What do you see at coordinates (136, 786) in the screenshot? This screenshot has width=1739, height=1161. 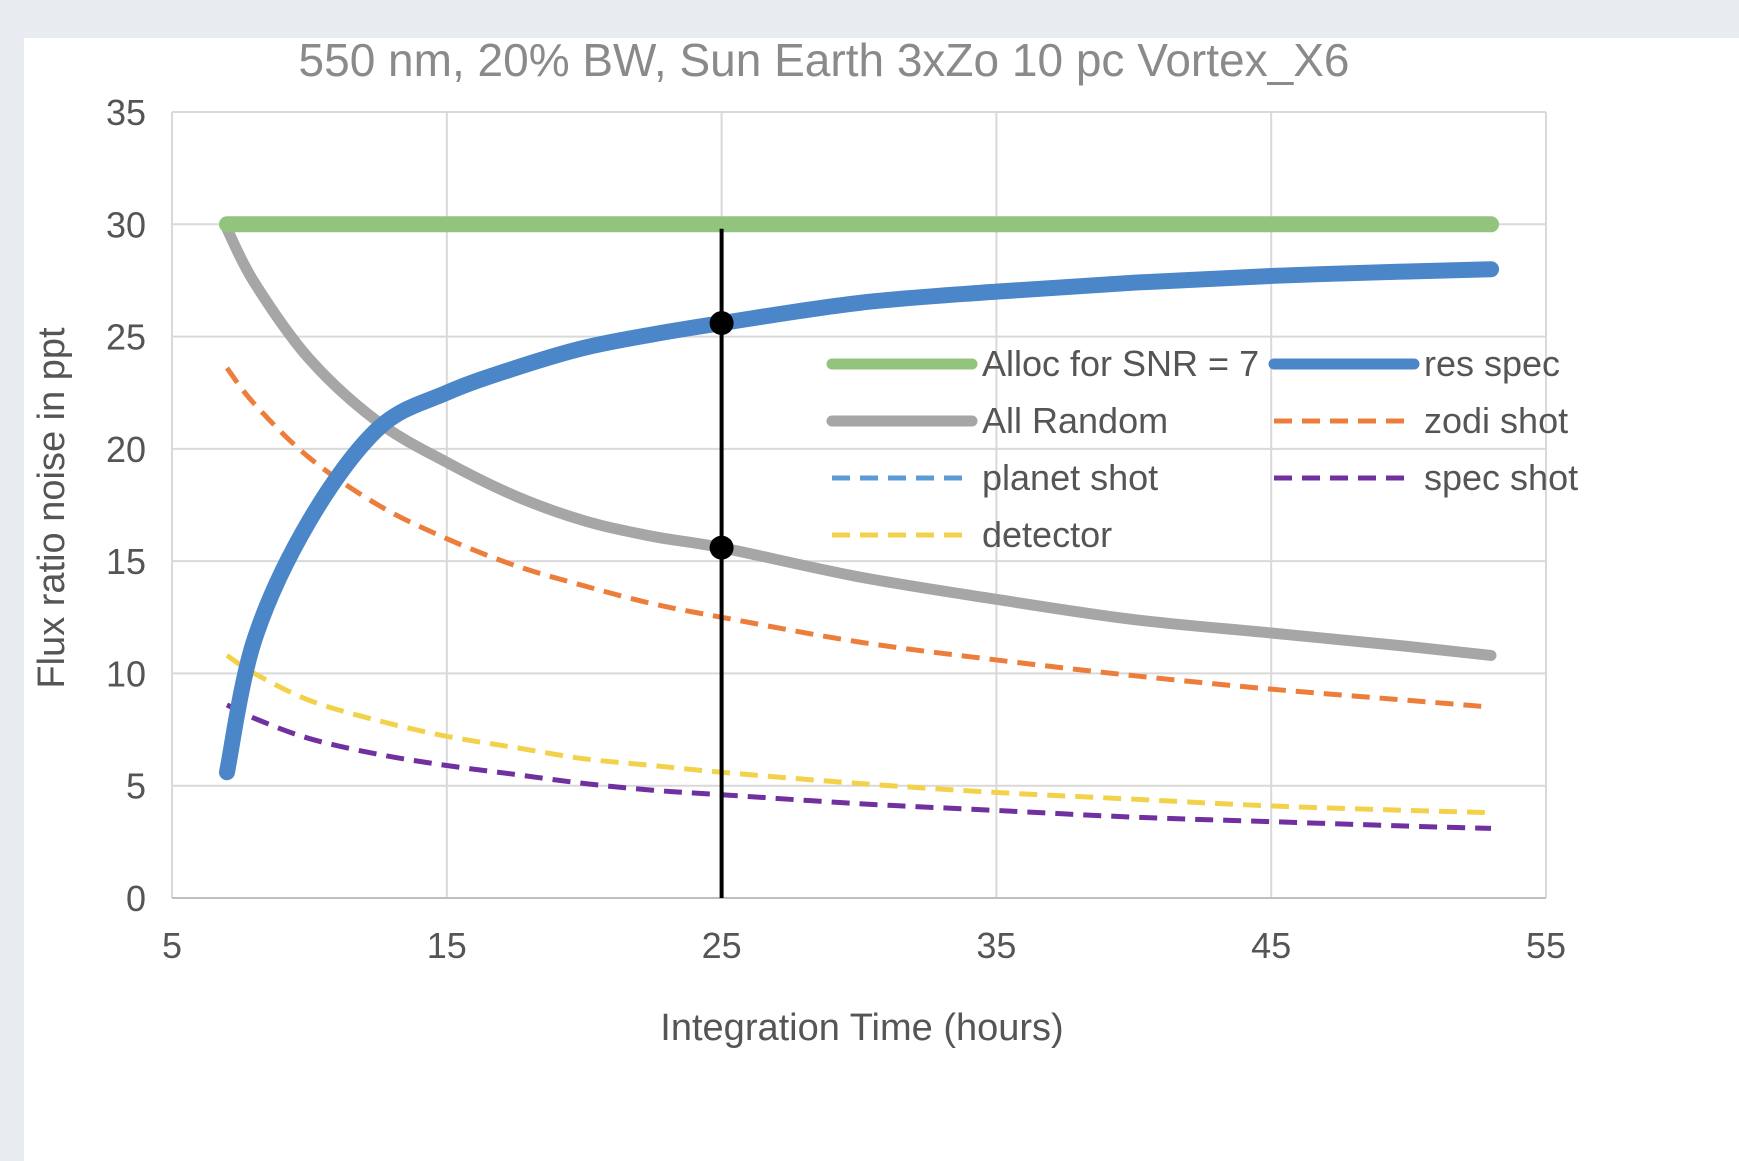 I see `y-tick-label: 5` at bounding box center [136, 786].